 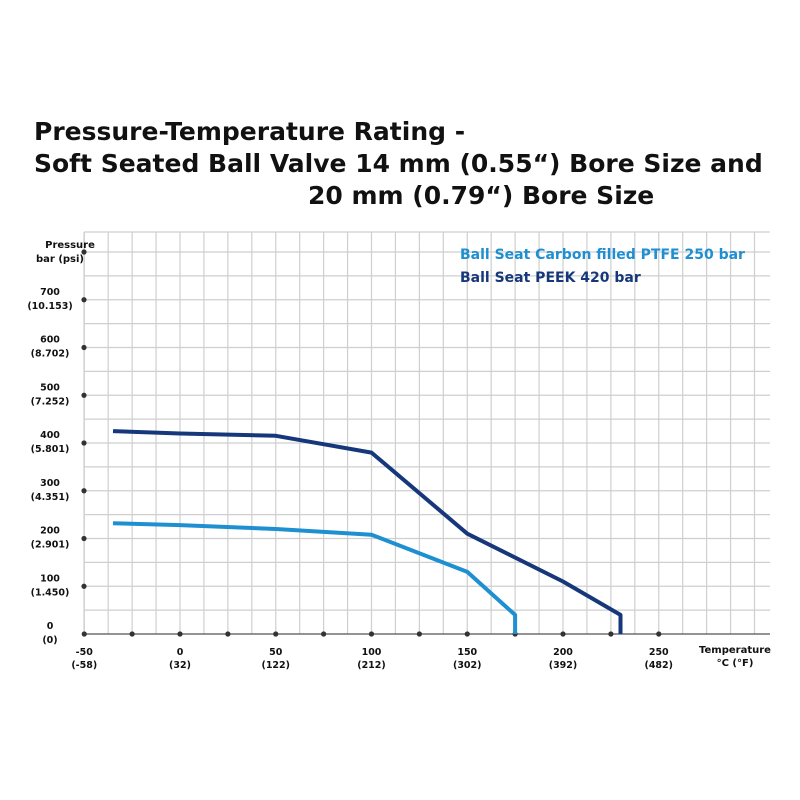 What do you see at coordinates (467, 665) in the screenshot?
I see `x-tick-sublabel: (302)` at bounding box center [467, 665].